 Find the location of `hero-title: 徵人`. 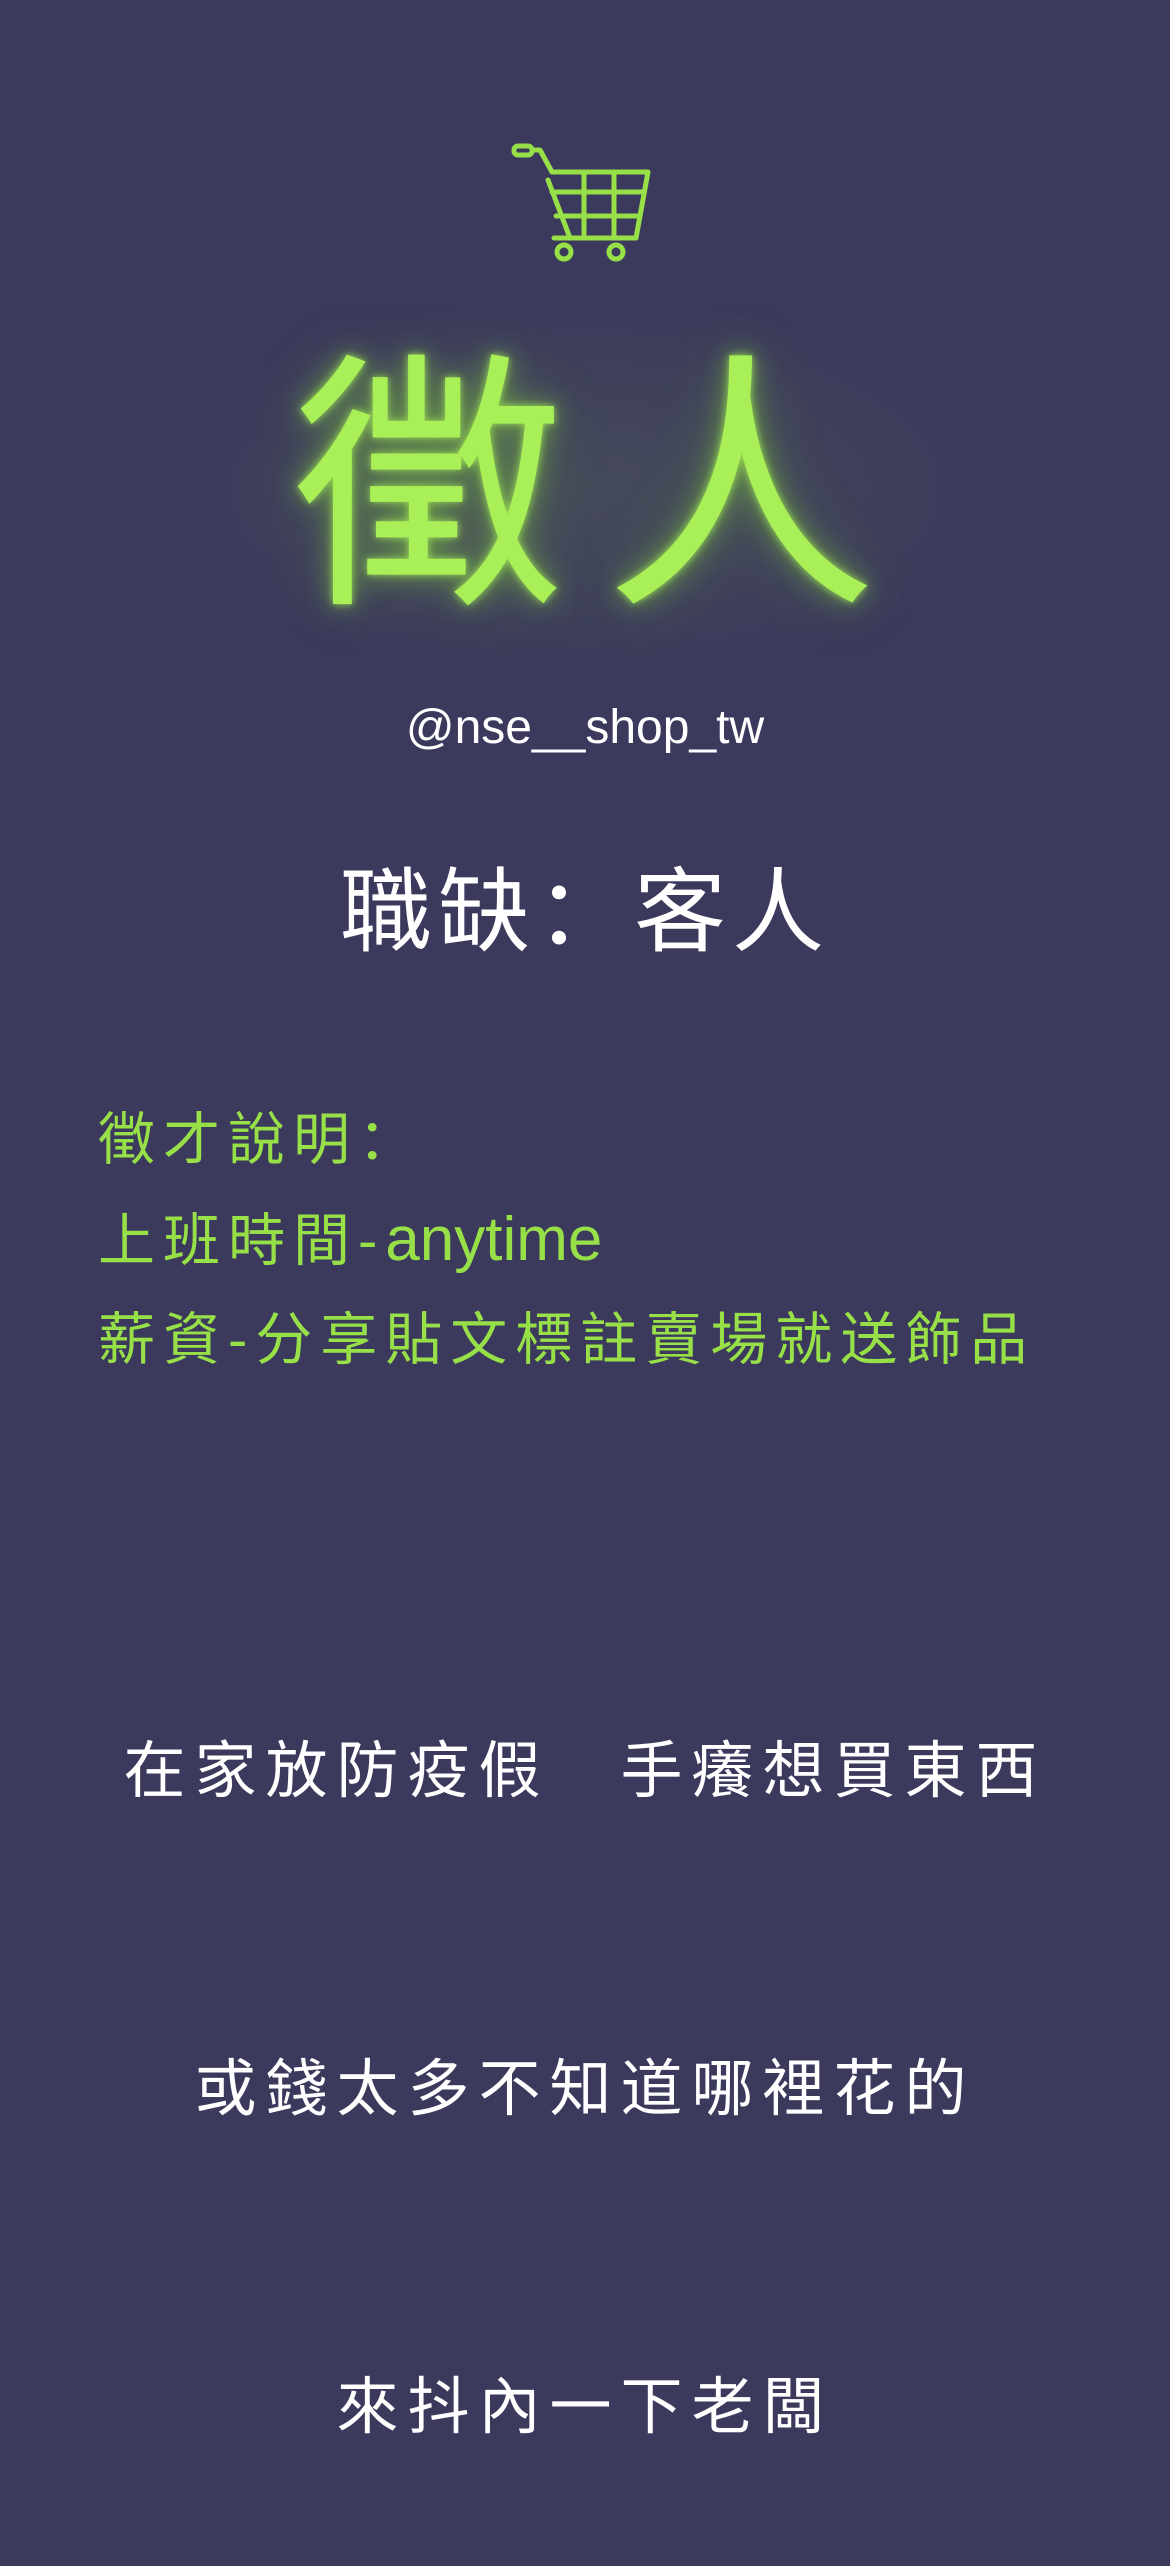

hero-title: 徵人 is located at coordinates (605, 490).